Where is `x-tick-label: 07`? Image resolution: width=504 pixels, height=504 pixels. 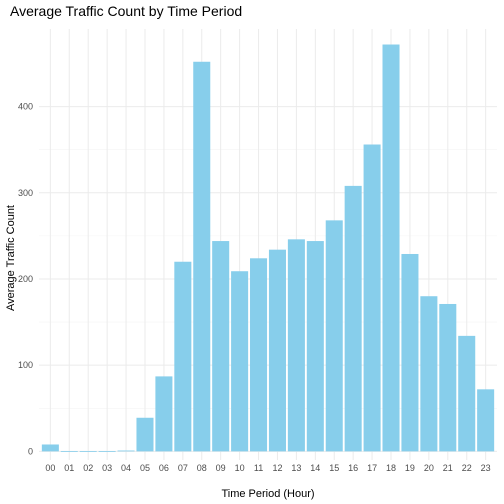
x-tick-label: 07 is located at coordinates (183, 468).